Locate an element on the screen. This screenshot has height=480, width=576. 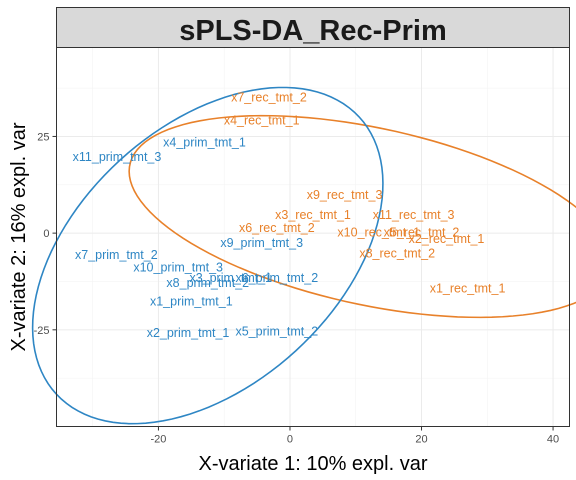
point-label: x2_prim_tmt_1 is located at coordinates (188, 333).